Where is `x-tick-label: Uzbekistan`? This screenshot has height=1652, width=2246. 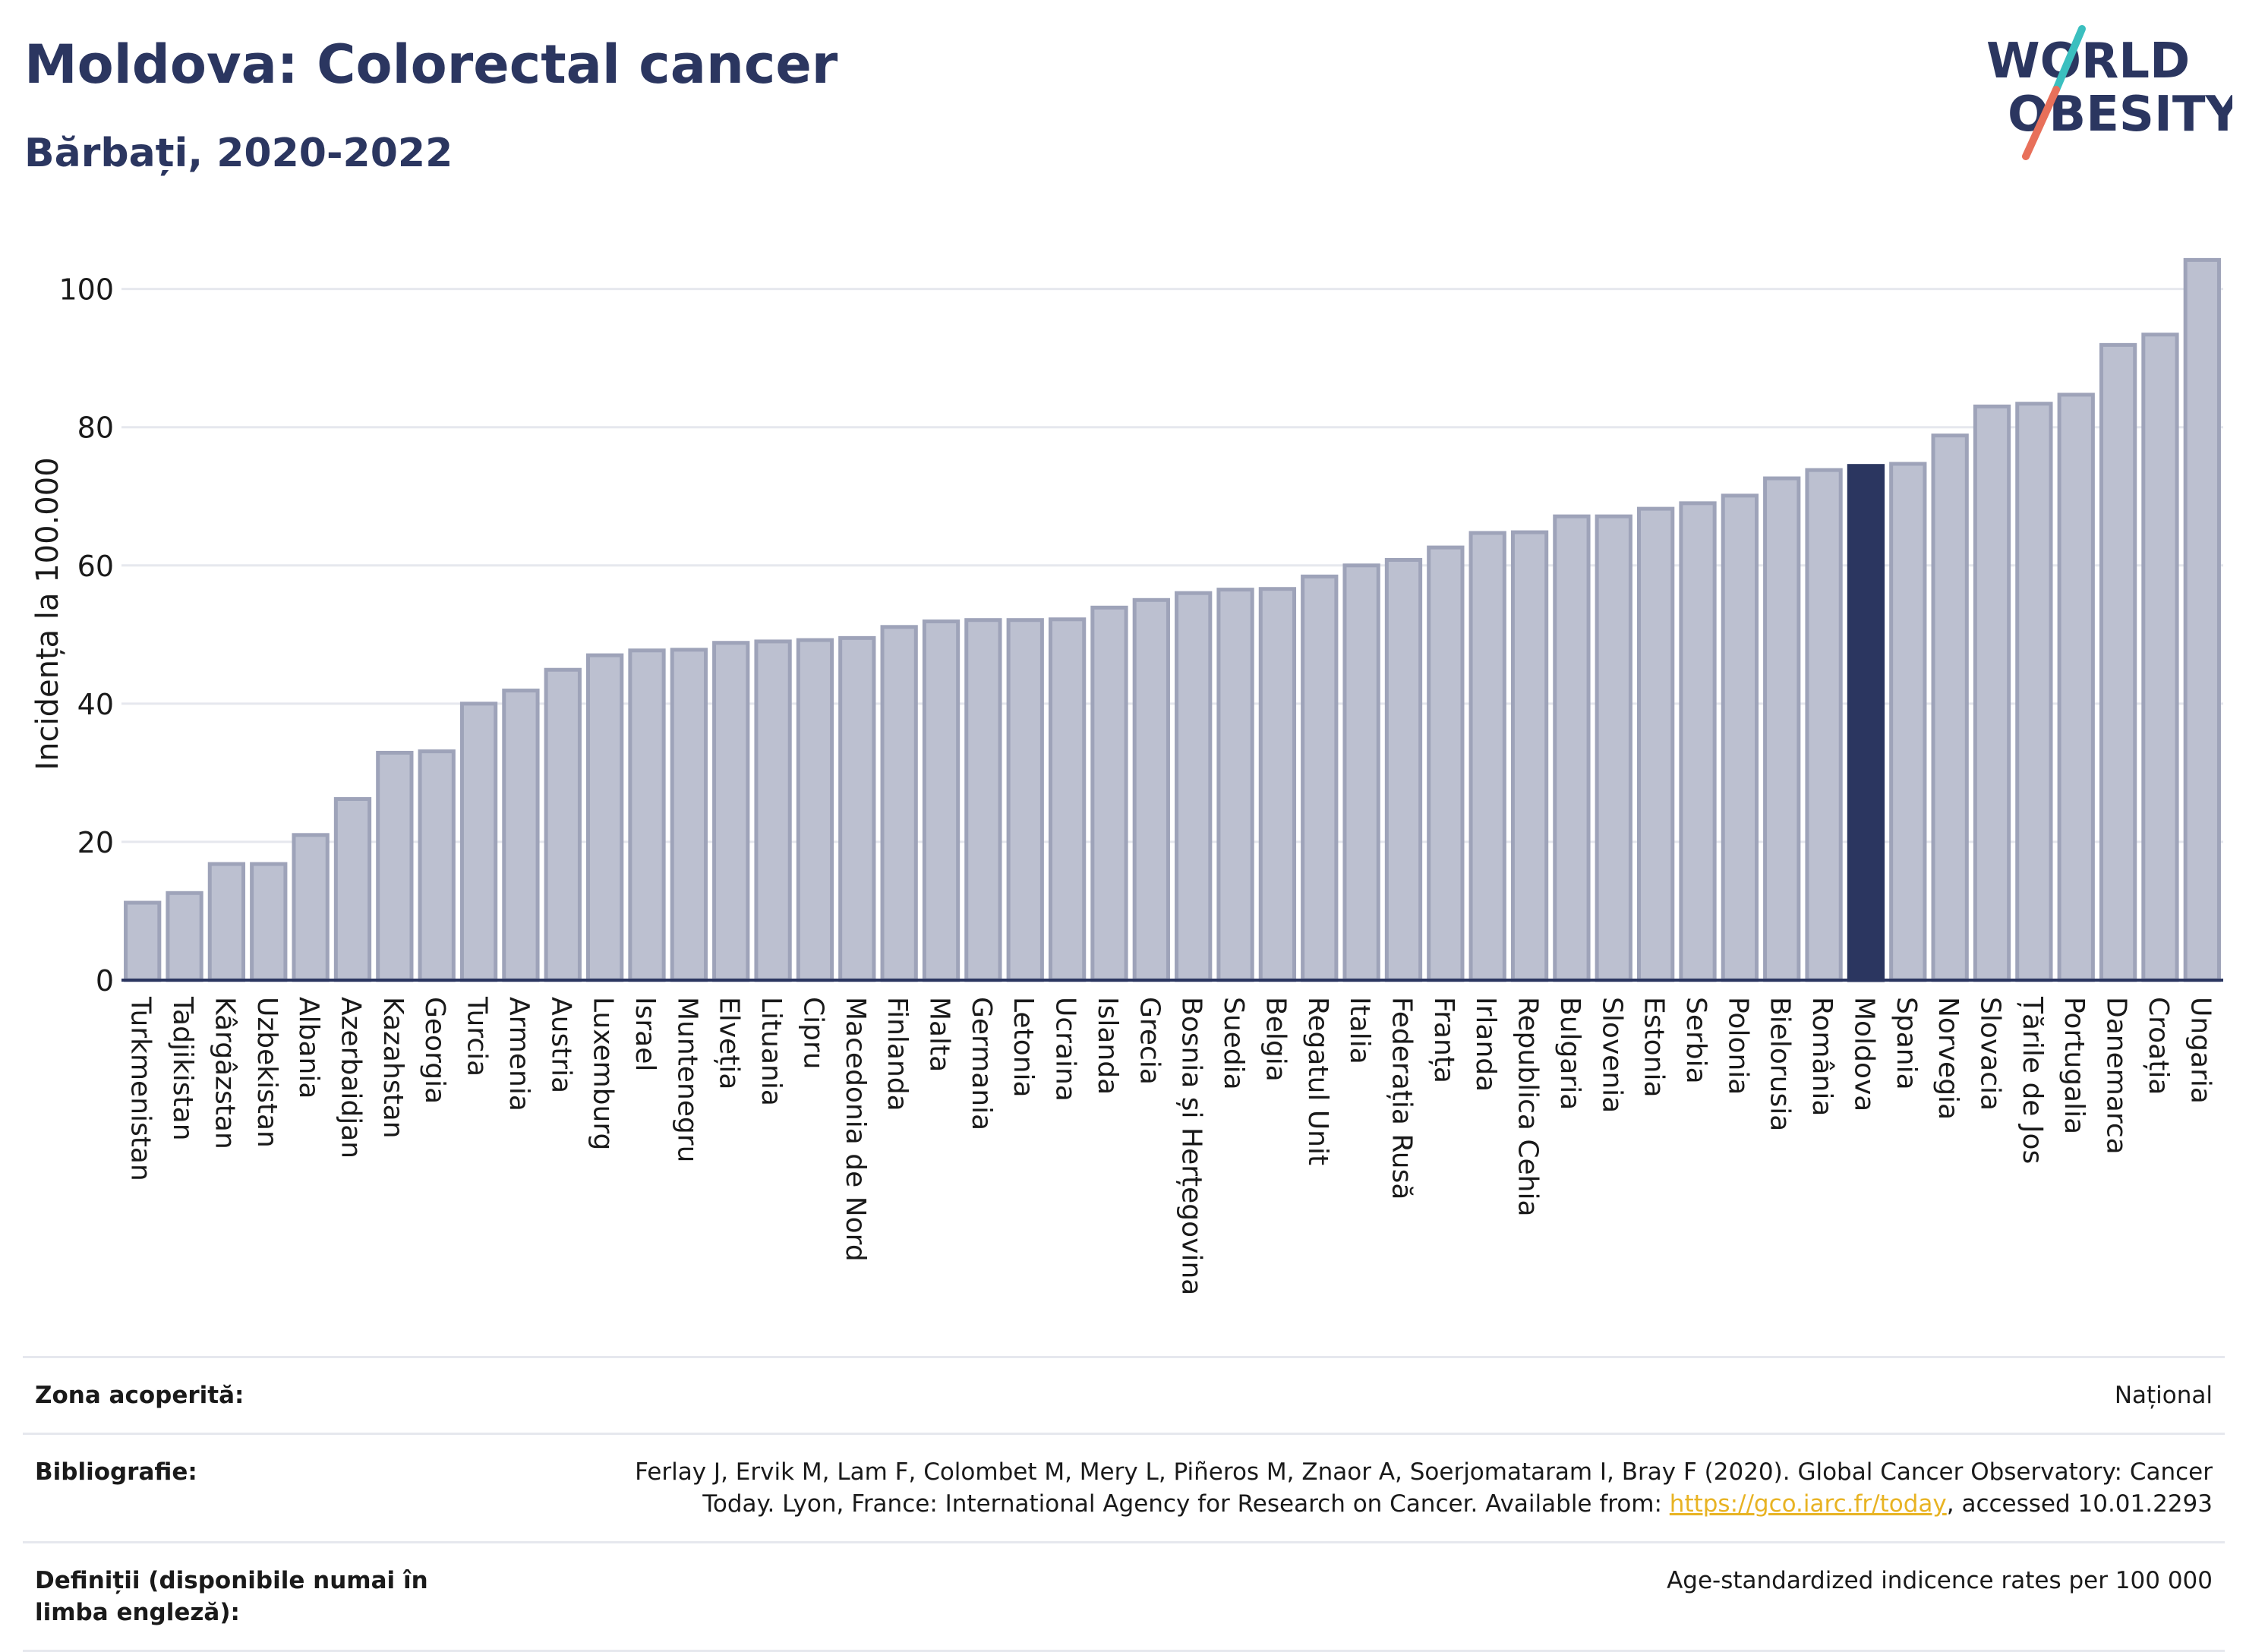 x-tick-label: Uzbekistan is located at coordinates (266, 1072).